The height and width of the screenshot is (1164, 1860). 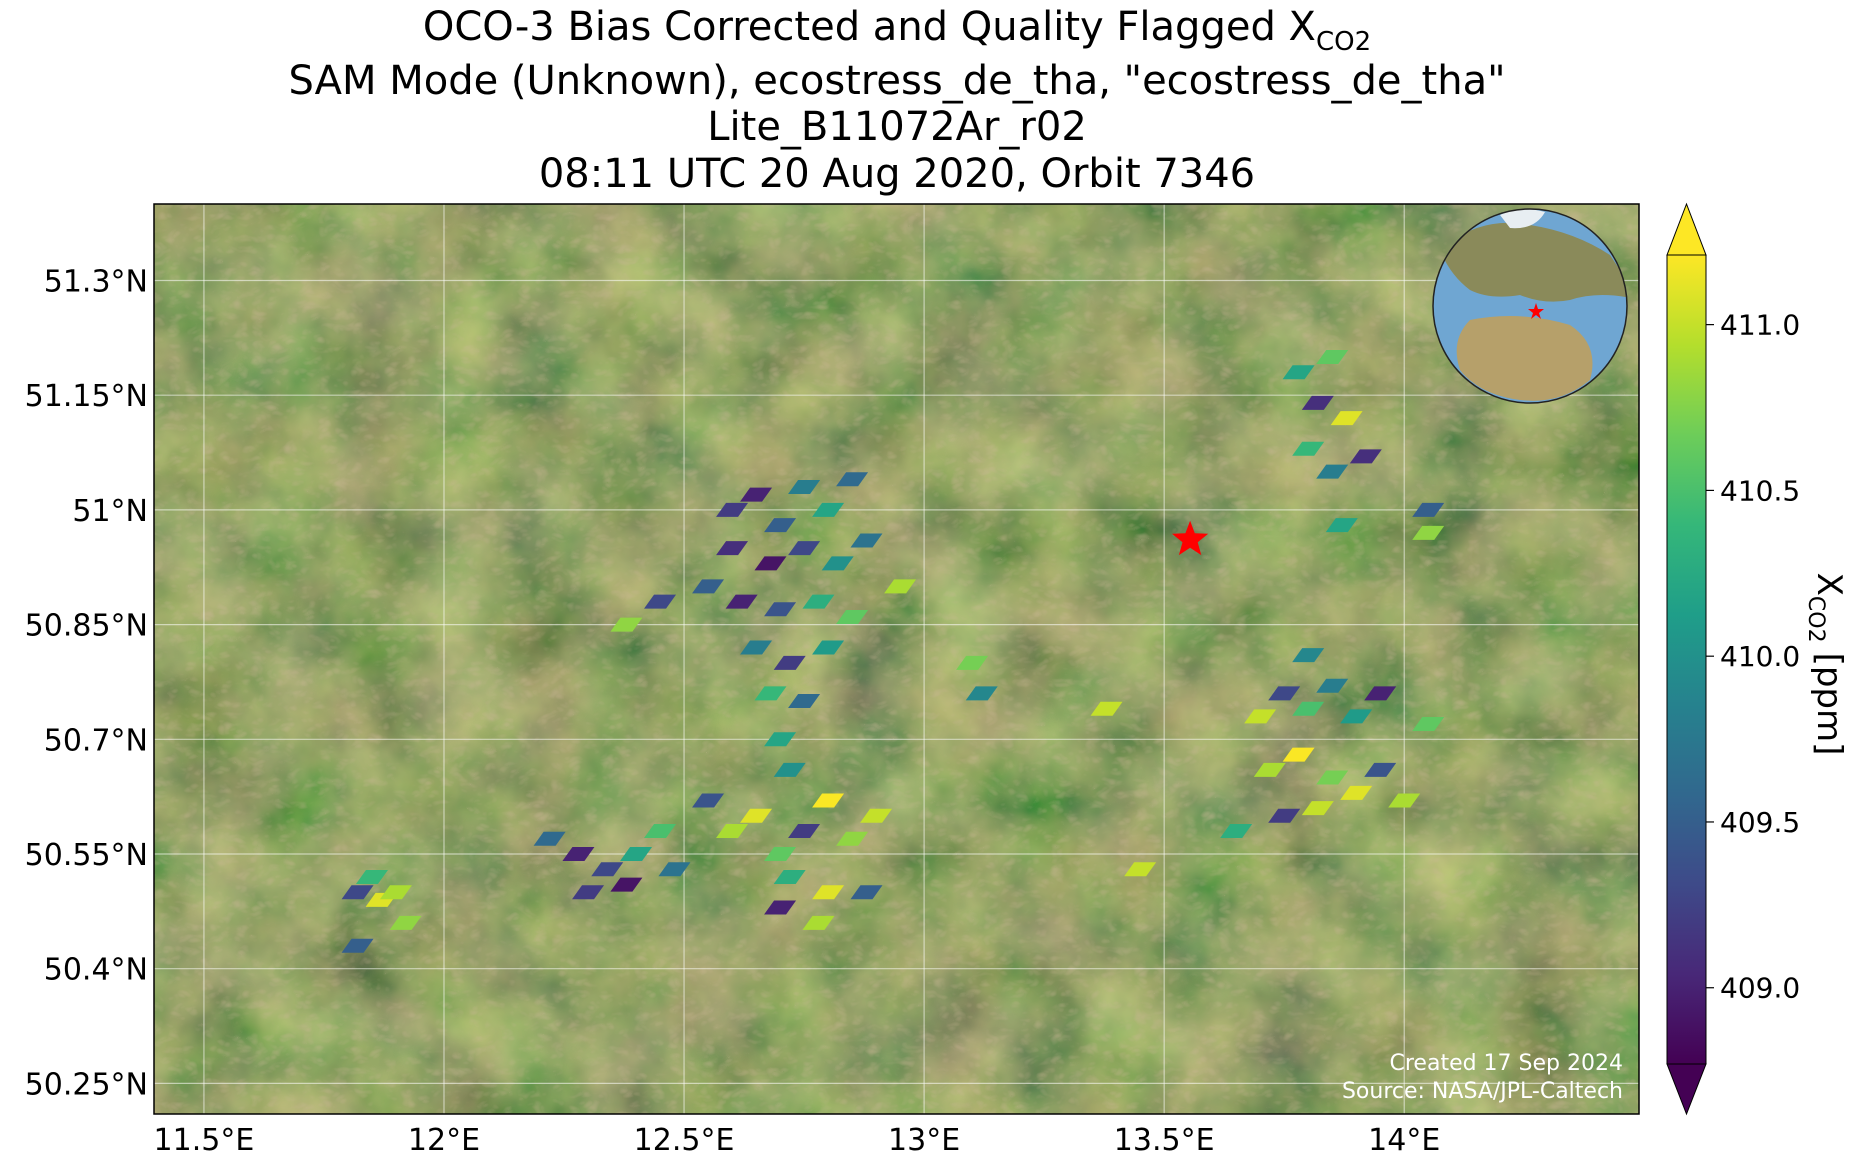 I want to click on subtitle-line: 08:11 UTC 20 Aug 2020, Orbit 7346, so click(x=897, y=174).